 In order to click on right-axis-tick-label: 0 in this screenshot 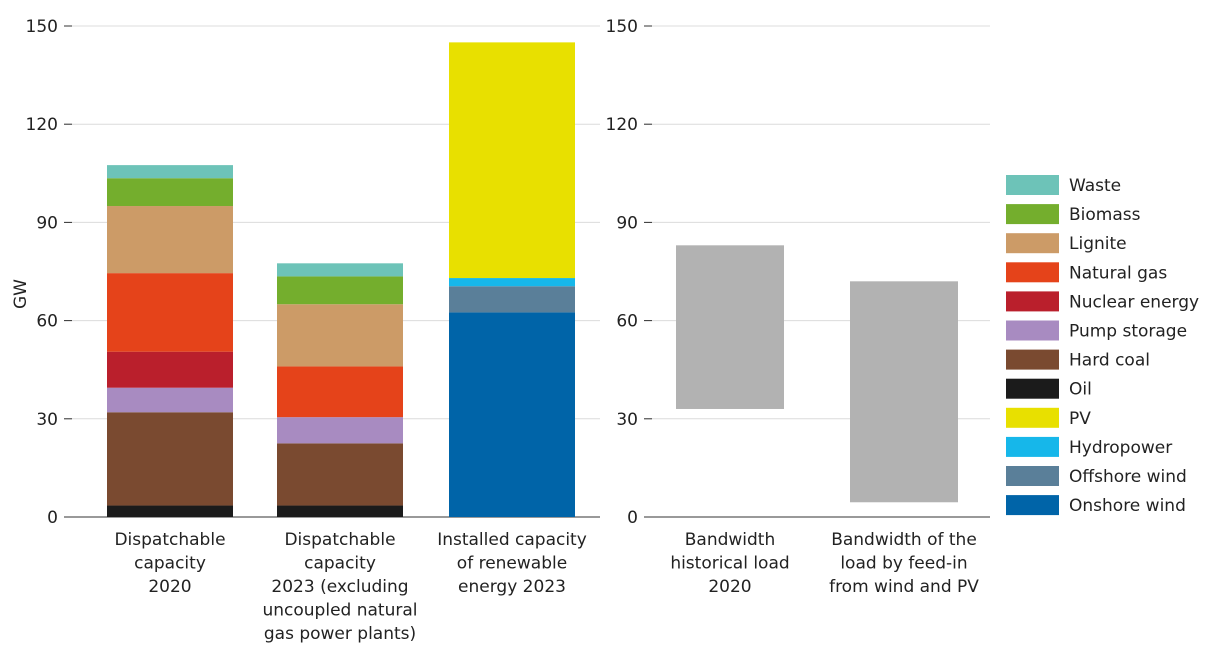, I will do `click(632, 518)`.